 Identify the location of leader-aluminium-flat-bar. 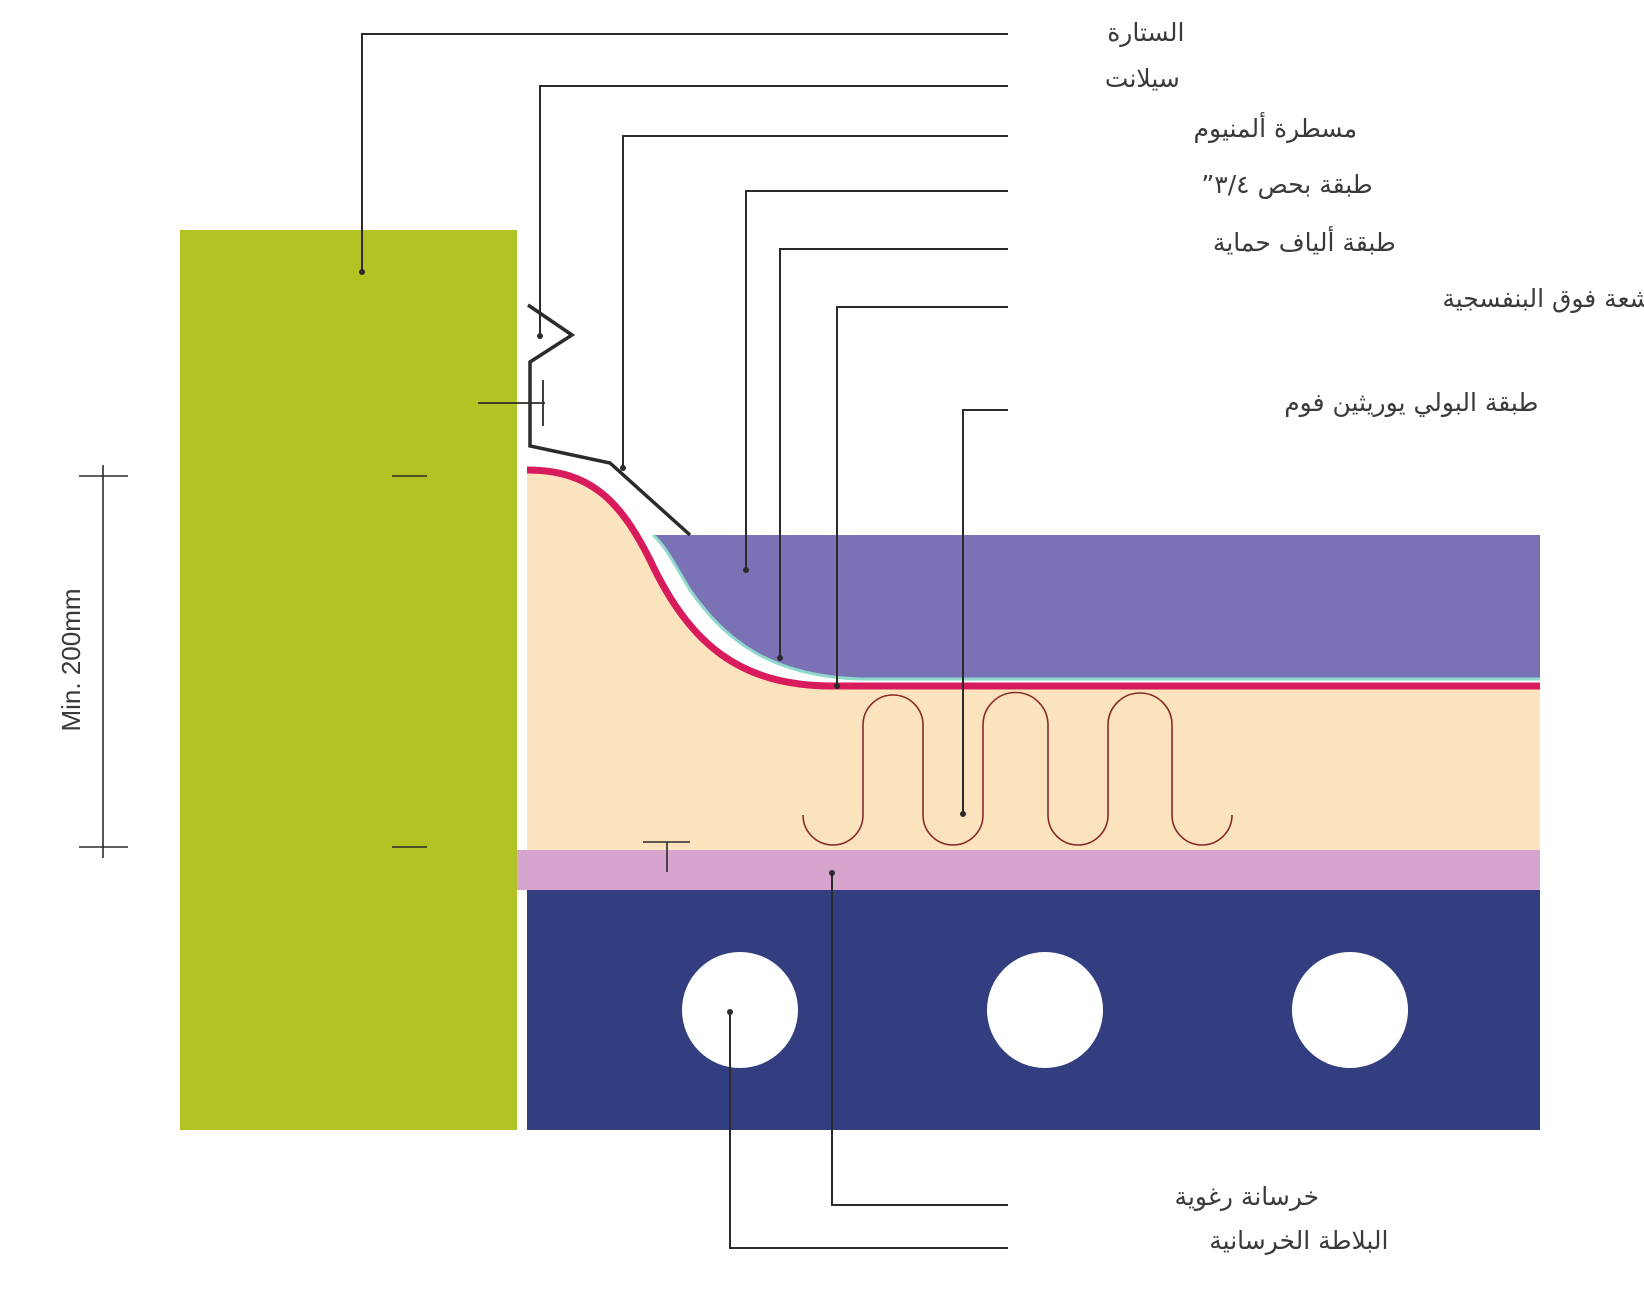
(815, 301).